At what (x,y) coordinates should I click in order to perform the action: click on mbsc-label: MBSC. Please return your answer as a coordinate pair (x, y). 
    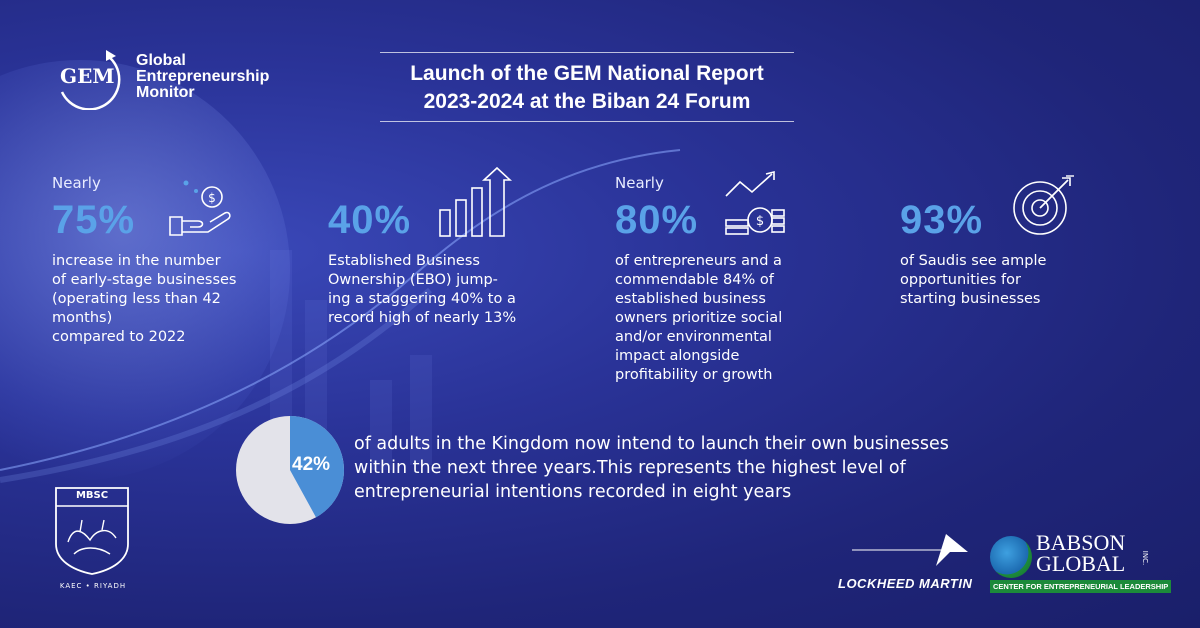
    Looking at the image, I should click on (92, 495).